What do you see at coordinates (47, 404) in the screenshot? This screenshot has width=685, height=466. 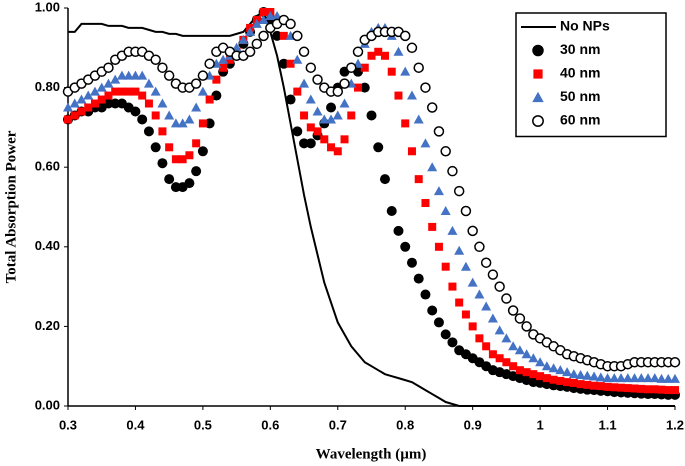 I see `y-tick-label: 0.00` at bounding box center [47, 404].